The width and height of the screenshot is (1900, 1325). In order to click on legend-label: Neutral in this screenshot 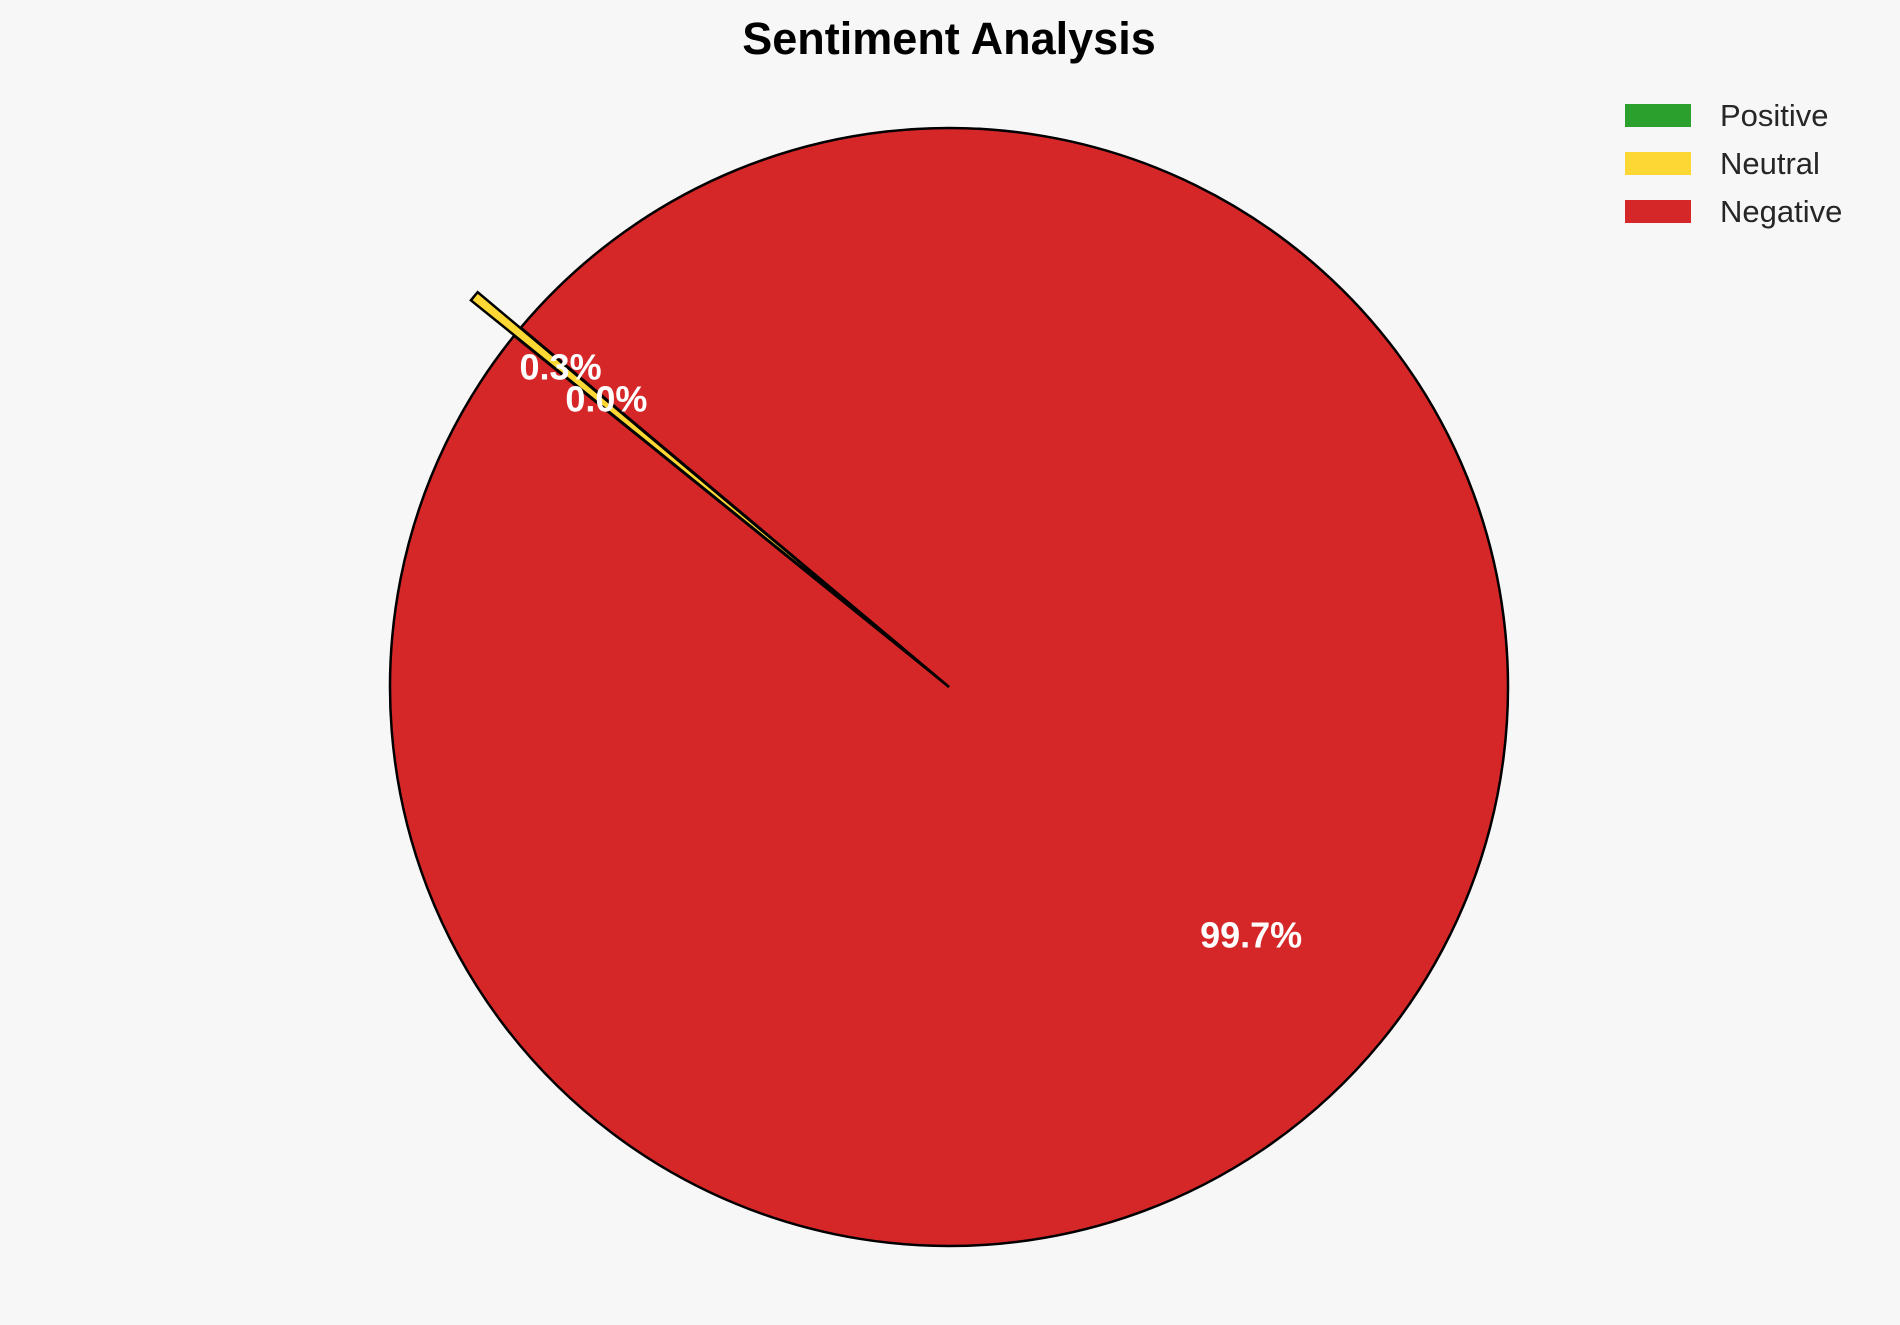, I will do `click(1770, 163)`.